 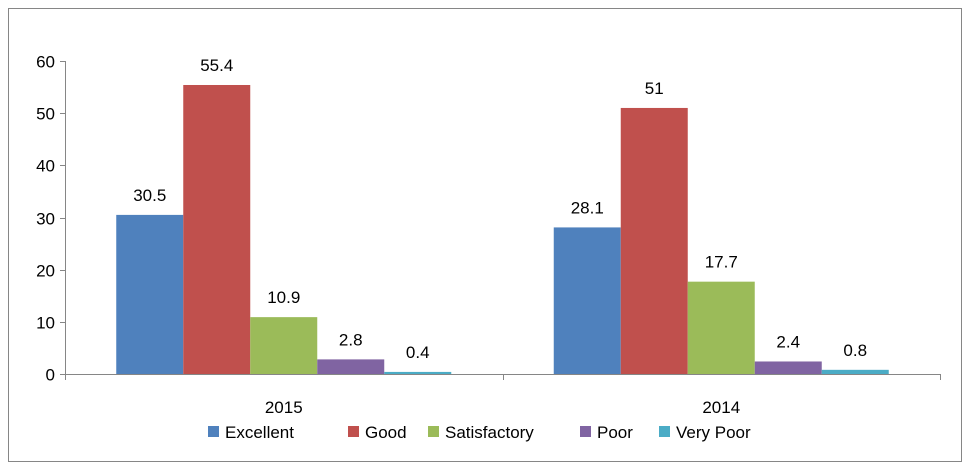 I want to click on legend-item-good: Good, so click(x=377, y=432).